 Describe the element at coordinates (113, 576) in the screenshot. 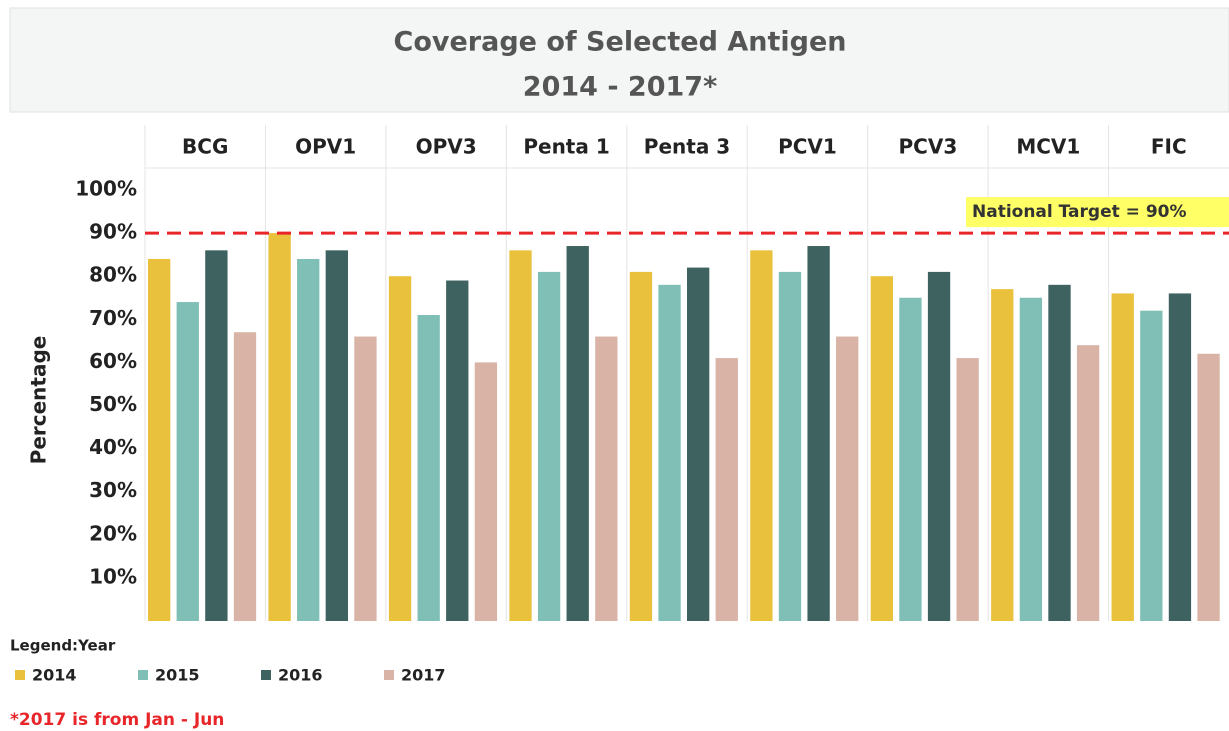

I see `y-tick-label: 10%` at that location.